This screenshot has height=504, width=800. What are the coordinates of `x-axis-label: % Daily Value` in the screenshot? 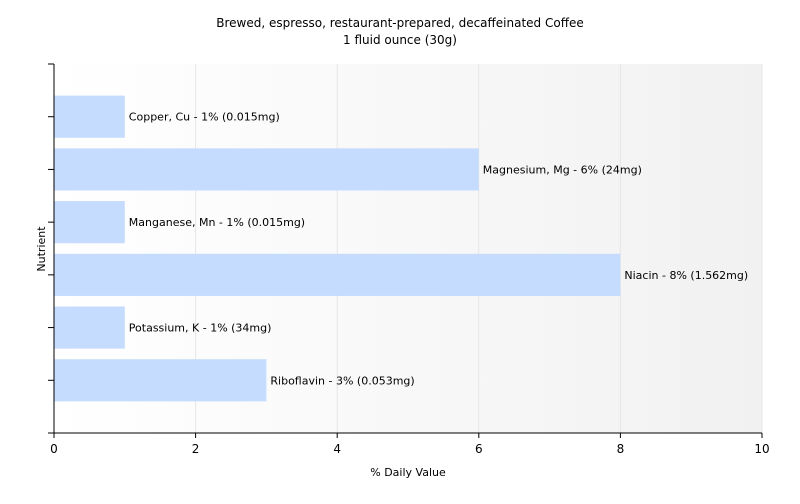 It's located at (408, 472).